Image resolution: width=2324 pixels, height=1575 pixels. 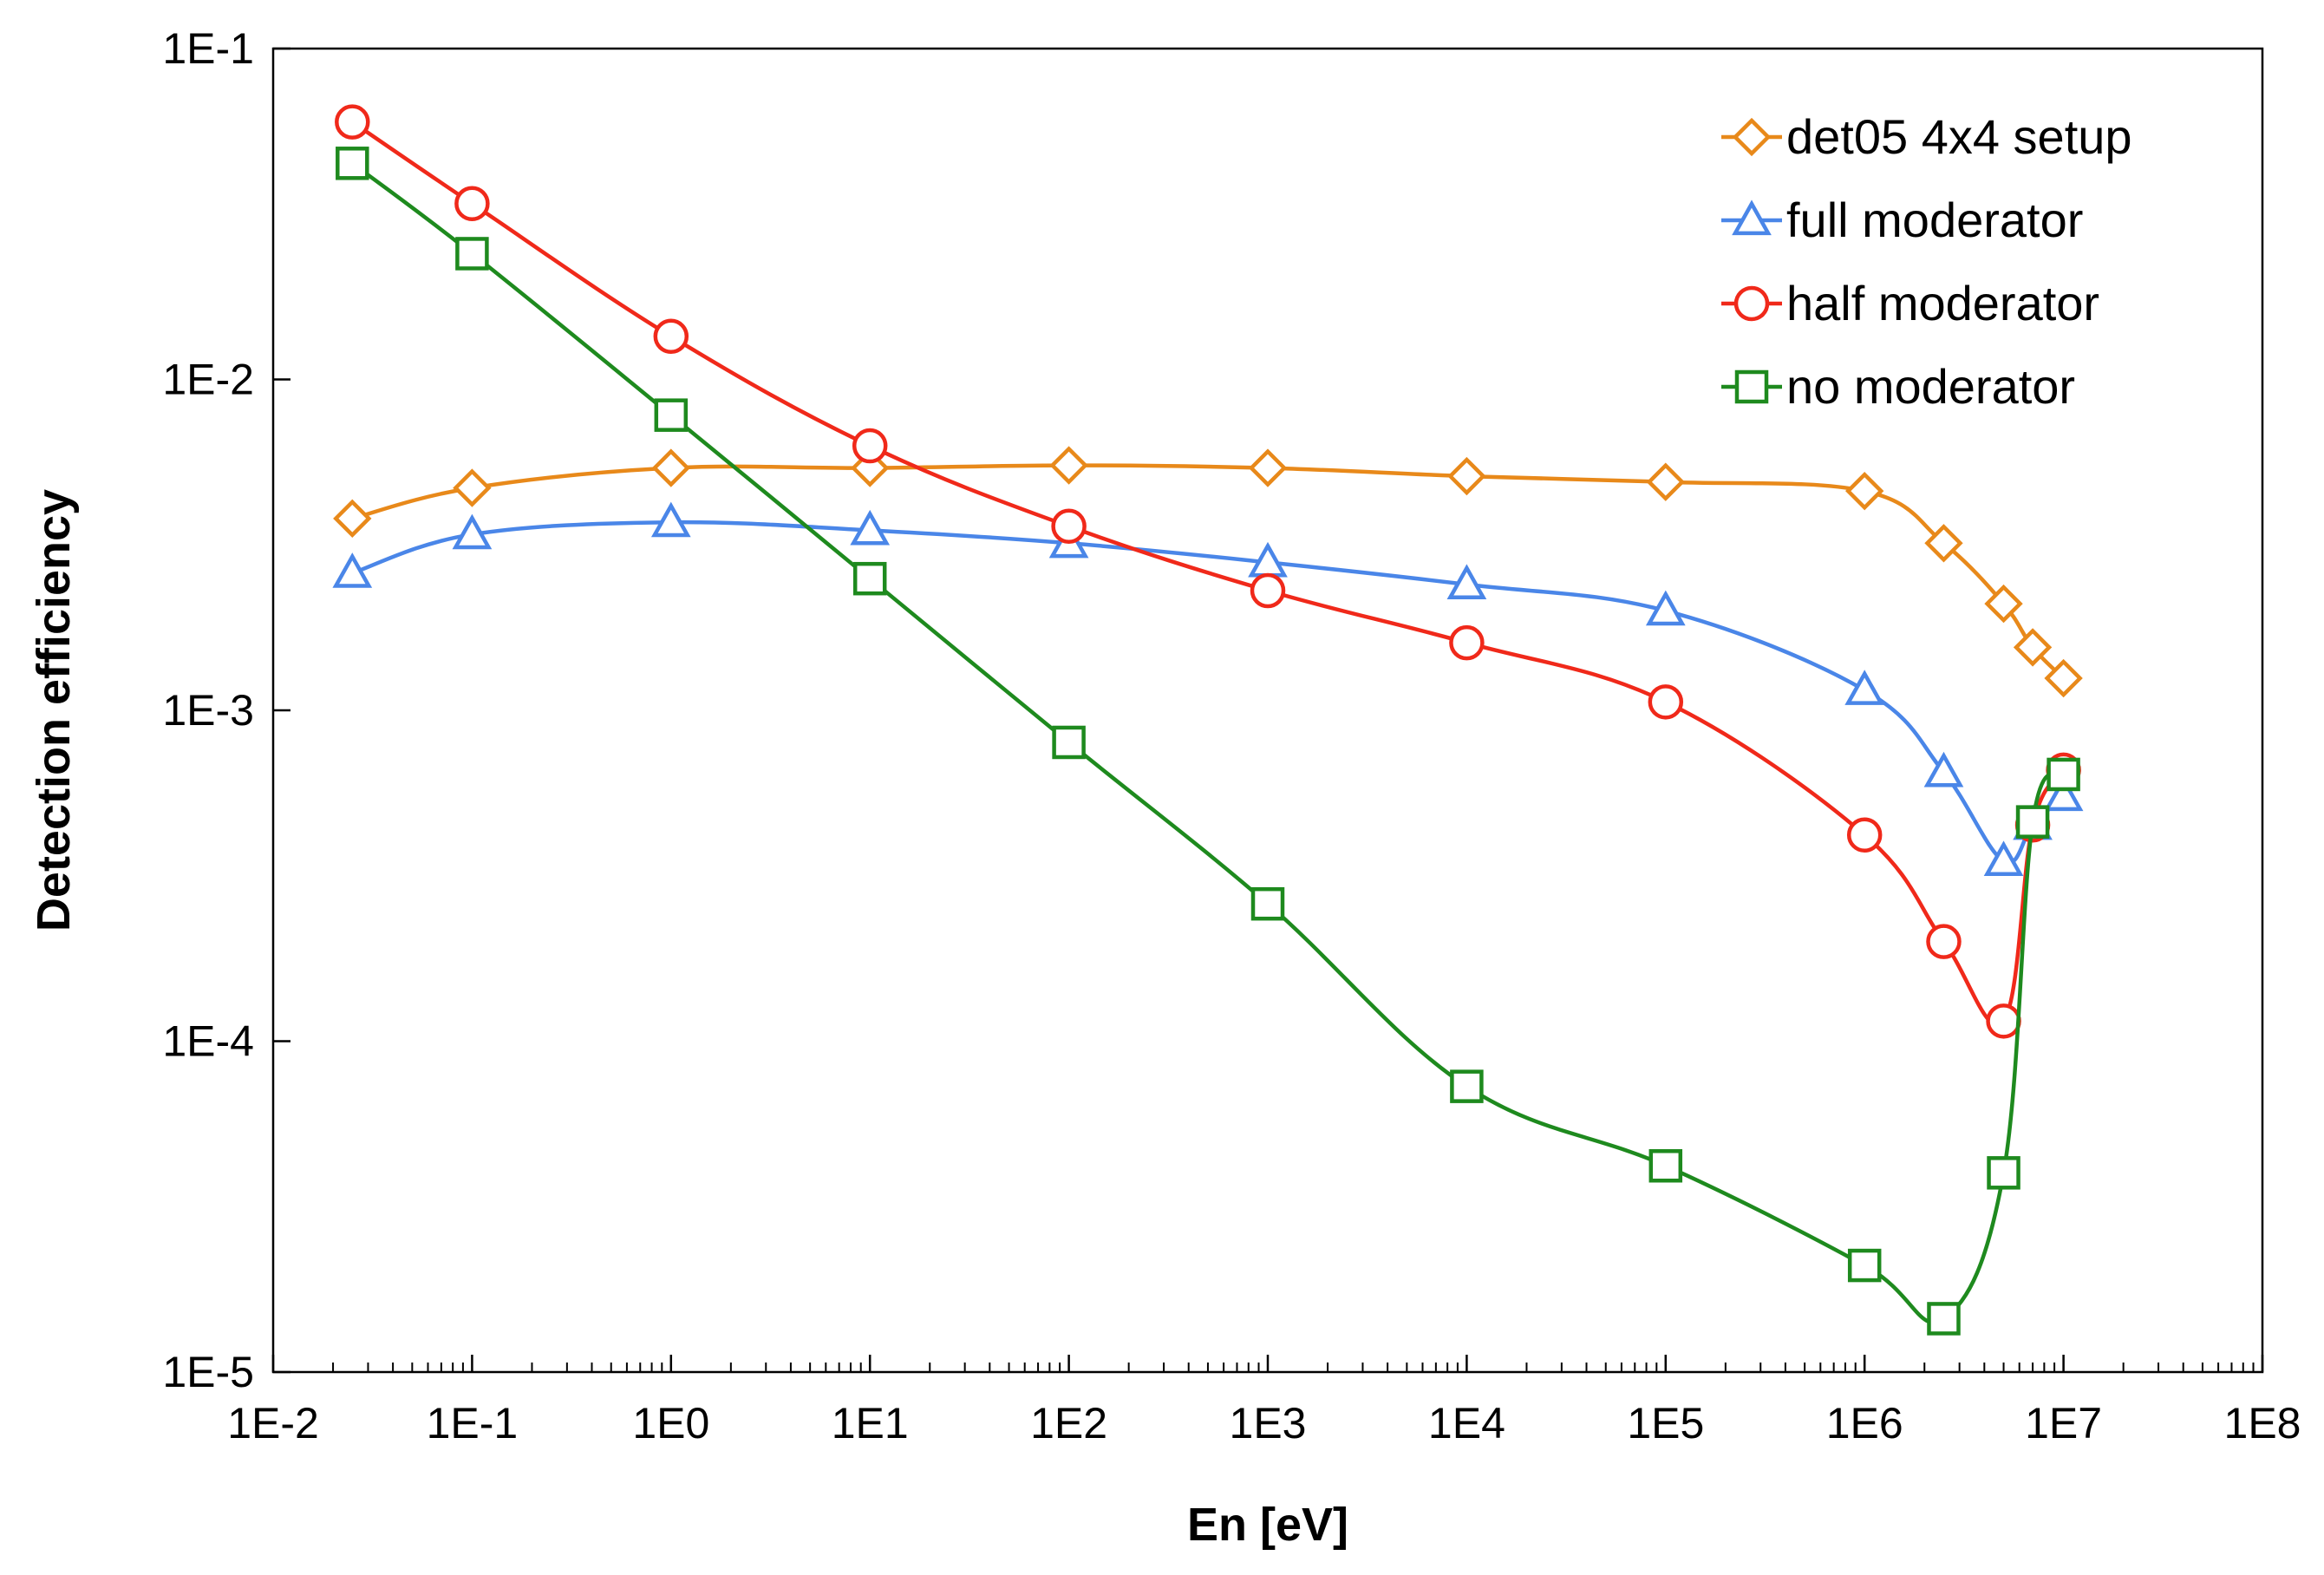 What do you see at coordinates (1752, 137) in the screenshot?
I see `legend-marker-det05-4x4-setup` at bounding box center [1752, 137].